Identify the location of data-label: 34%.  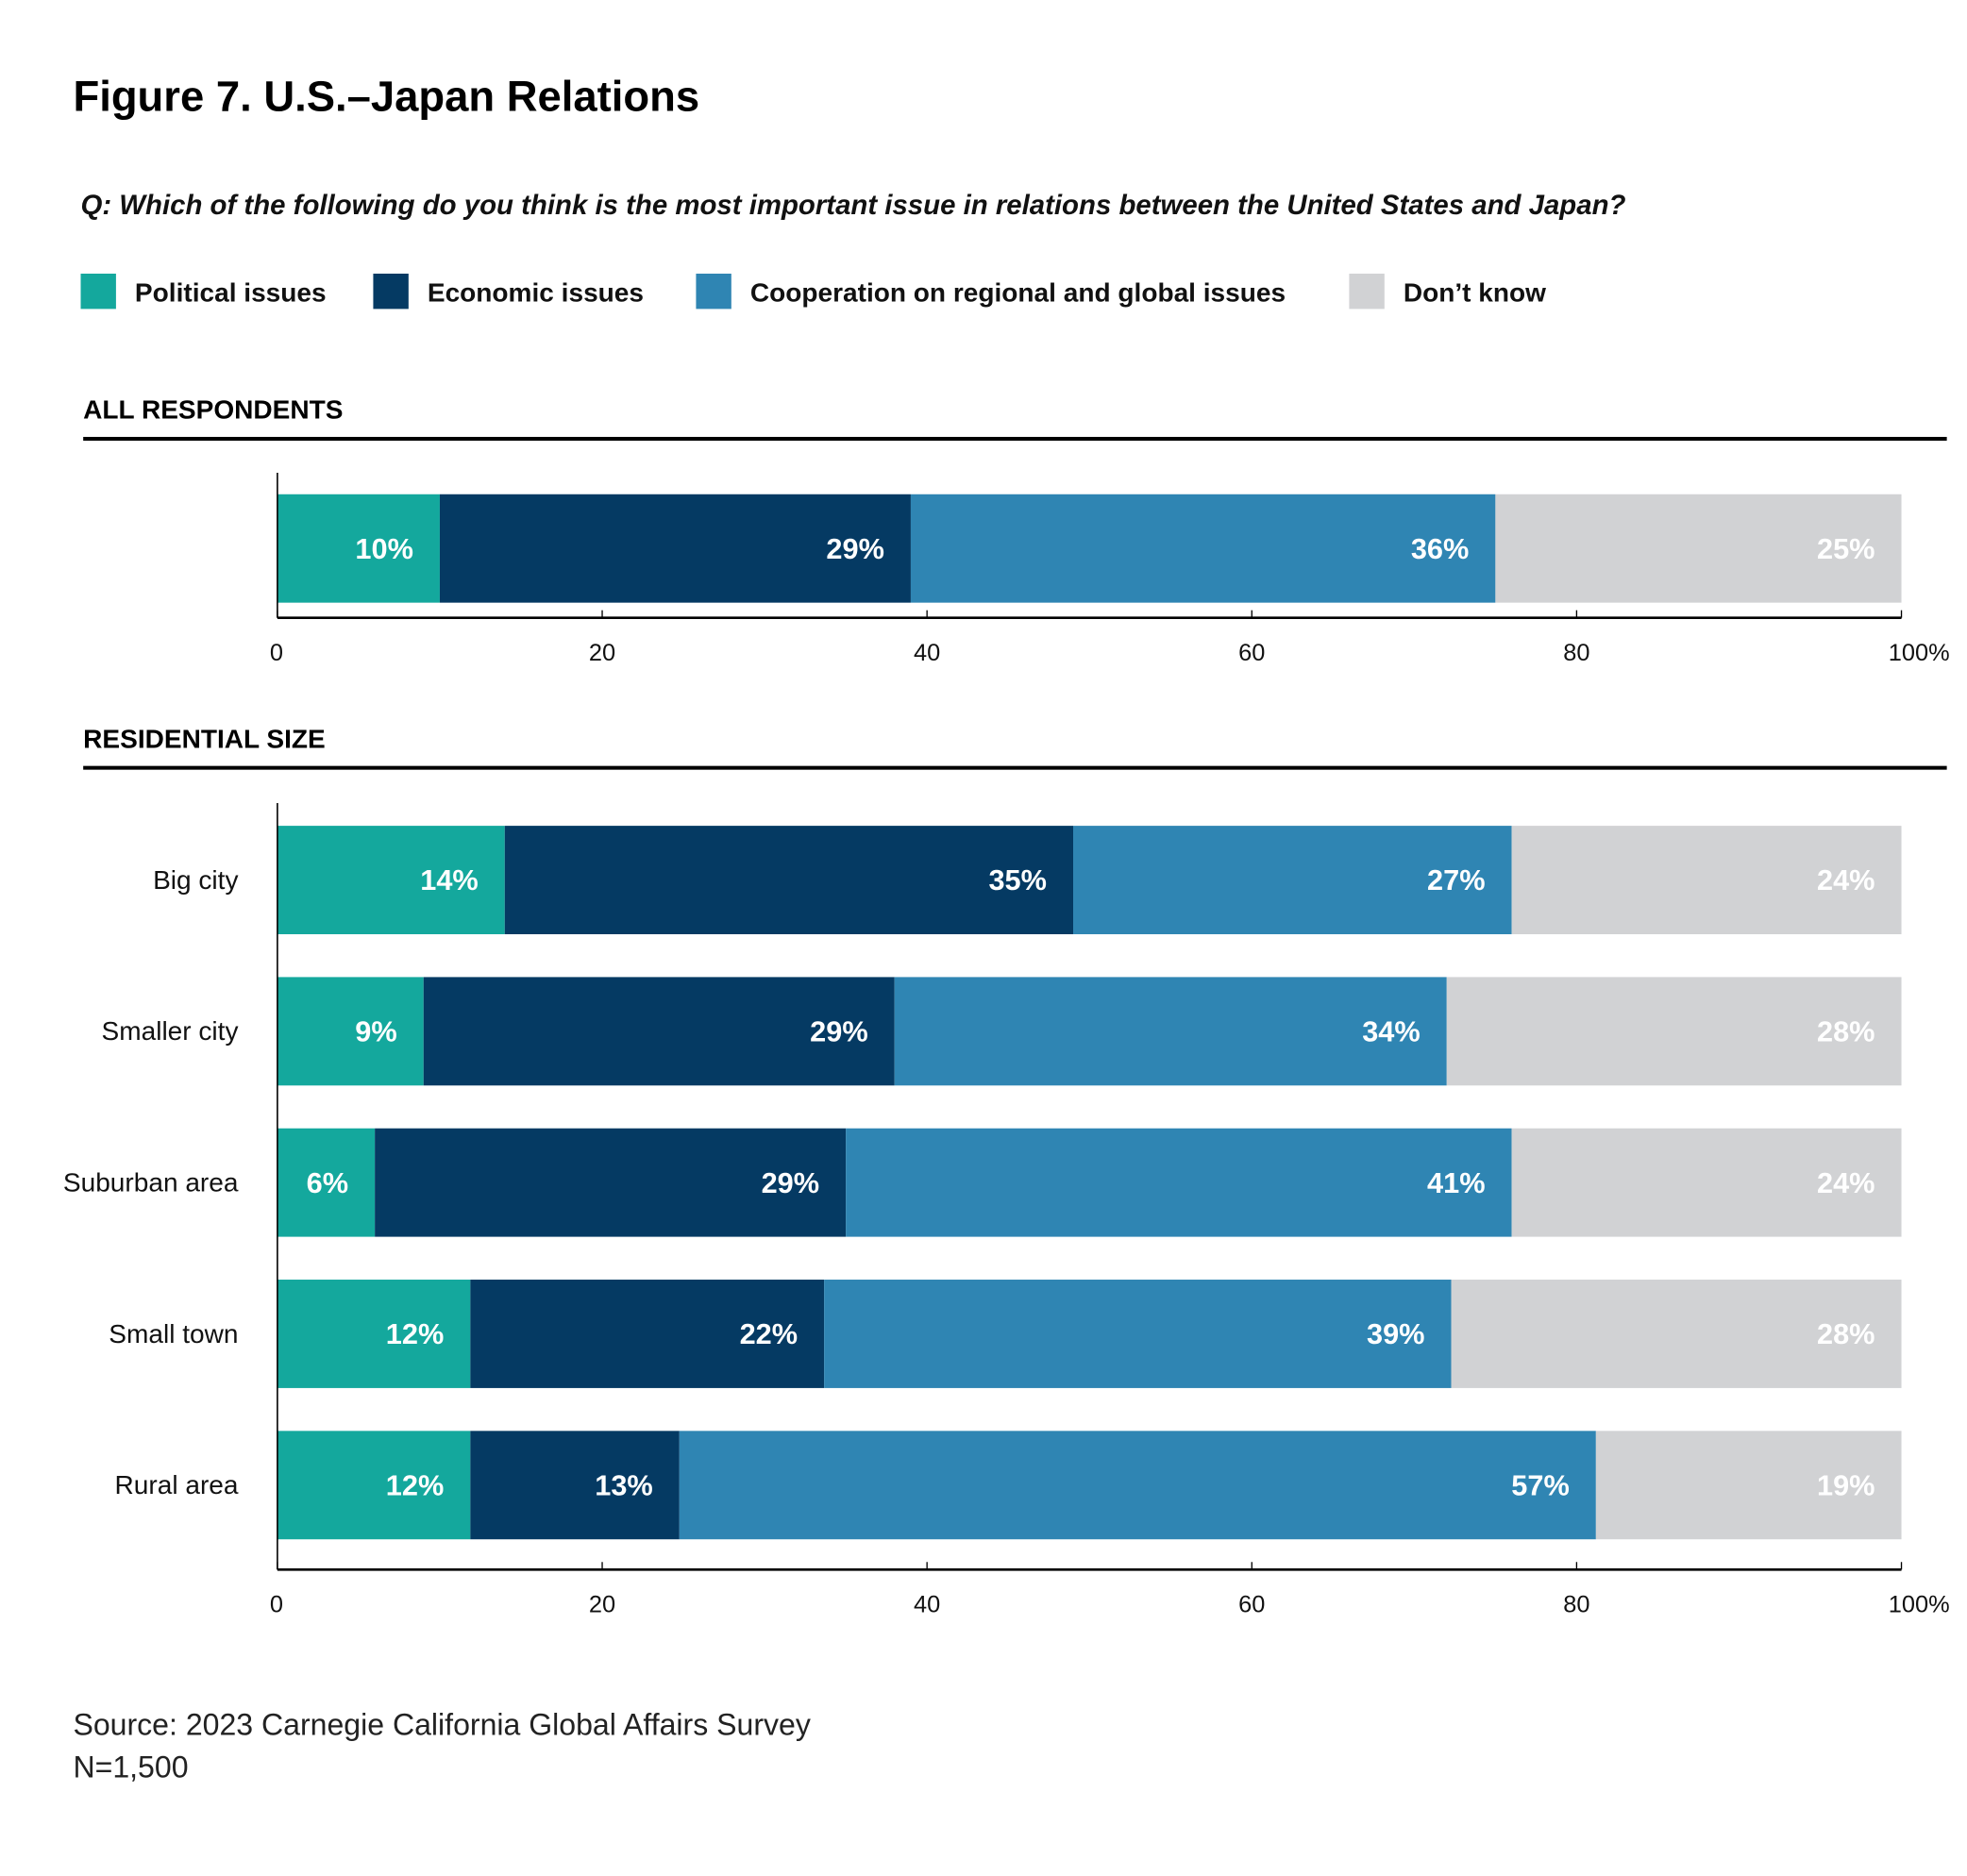
(1391, 1031).